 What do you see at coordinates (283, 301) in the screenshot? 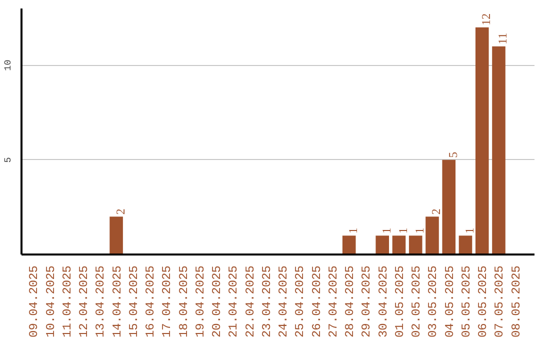
I see `x-tick-label: 24.04.2025` at bounding box center [283, 301].